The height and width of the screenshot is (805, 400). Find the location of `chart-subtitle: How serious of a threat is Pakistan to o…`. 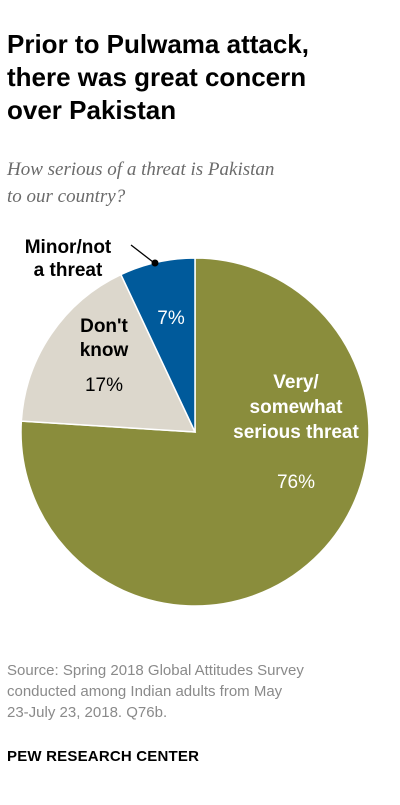

chart-subtitle: How serious of a threat is Pakistan to o… is located at coordinates (199, 183).